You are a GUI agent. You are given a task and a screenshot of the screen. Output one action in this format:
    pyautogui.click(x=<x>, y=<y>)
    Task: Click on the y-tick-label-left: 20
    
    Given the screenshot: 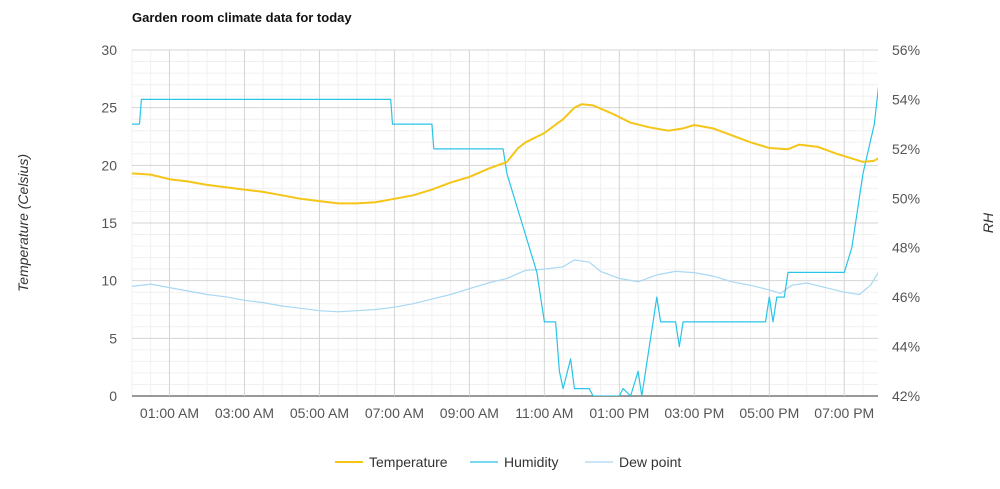 What is the action you would take?
    pyautogui.click(x=109, y=165)
    